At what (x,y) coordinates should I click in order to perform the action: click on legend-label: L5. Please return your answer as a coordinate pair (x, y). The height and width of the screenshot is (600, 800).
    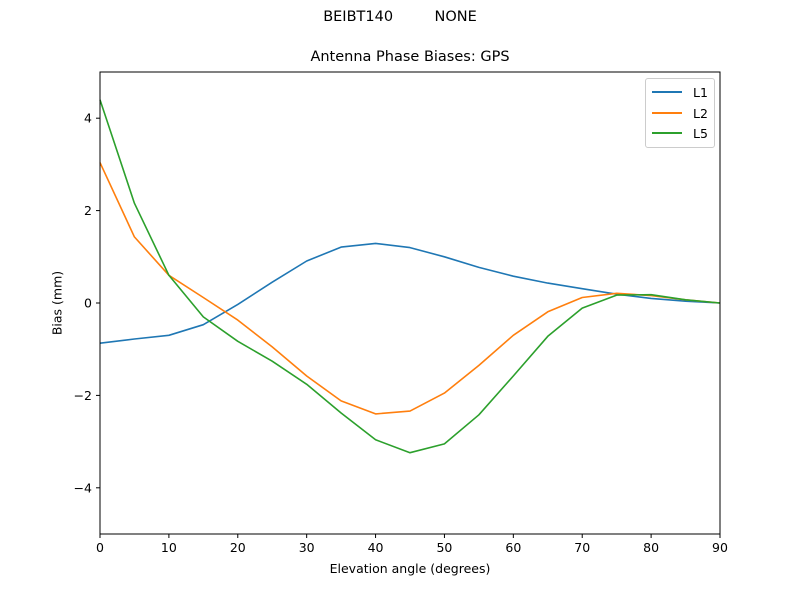
    Looking at the image, I should click on (700, 133).